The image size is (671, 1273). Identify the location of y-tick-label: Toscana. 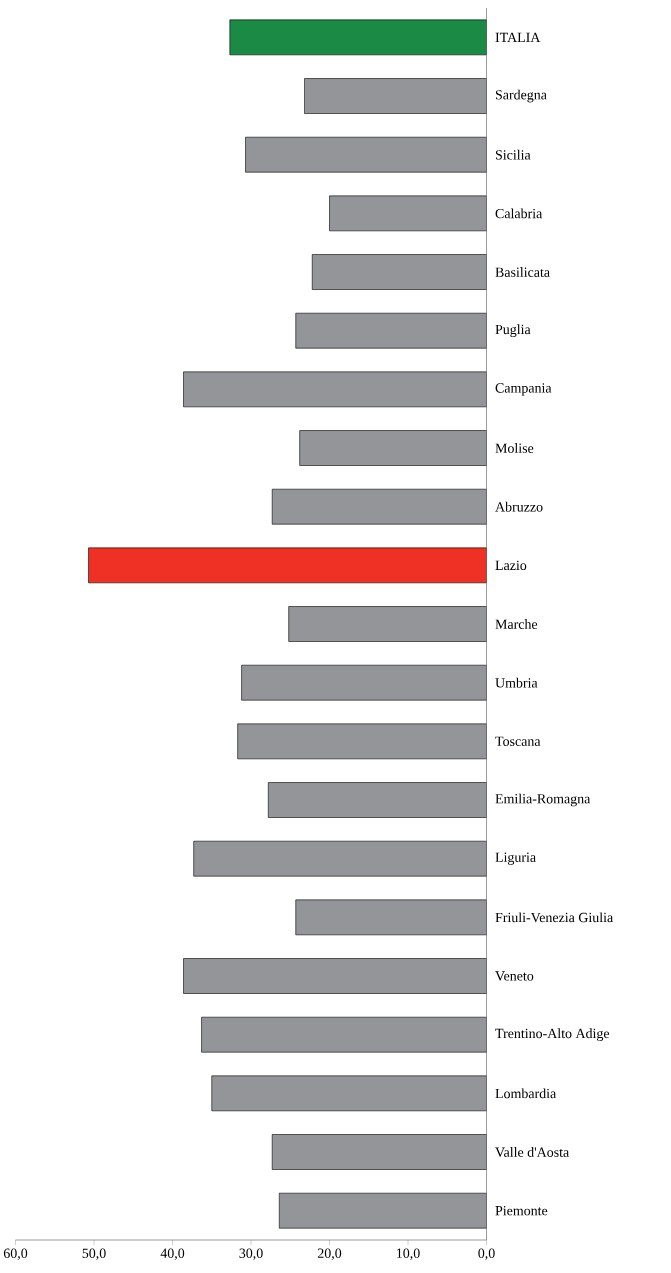
(518, 741).